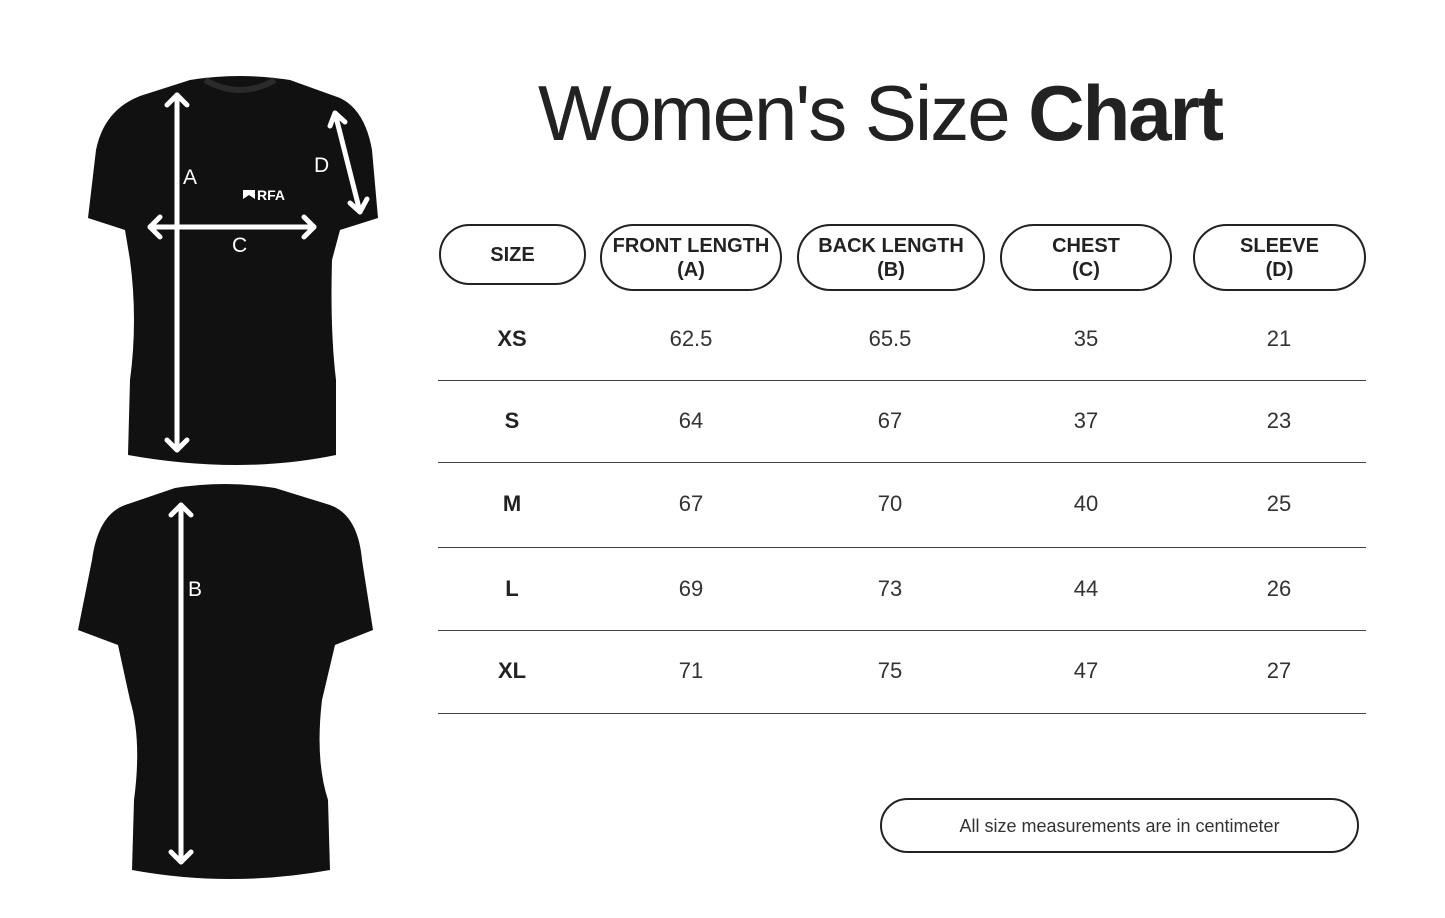  What do you see at coordinates (890, 503) in the screenshot?
I see `cell-back-length: 70` at bounding box center [890, 503].